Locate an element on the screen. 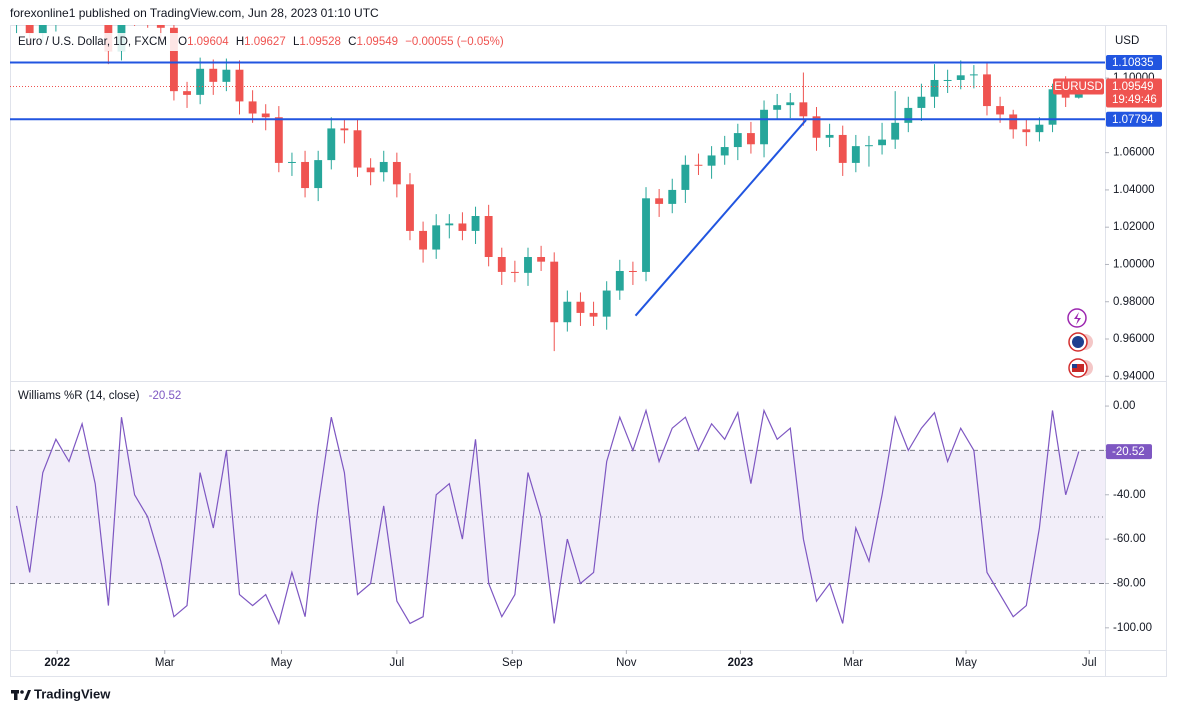 The image size is (1177, 713). level-tag-label: 1.07794 is located at coordinates (1133, 120).